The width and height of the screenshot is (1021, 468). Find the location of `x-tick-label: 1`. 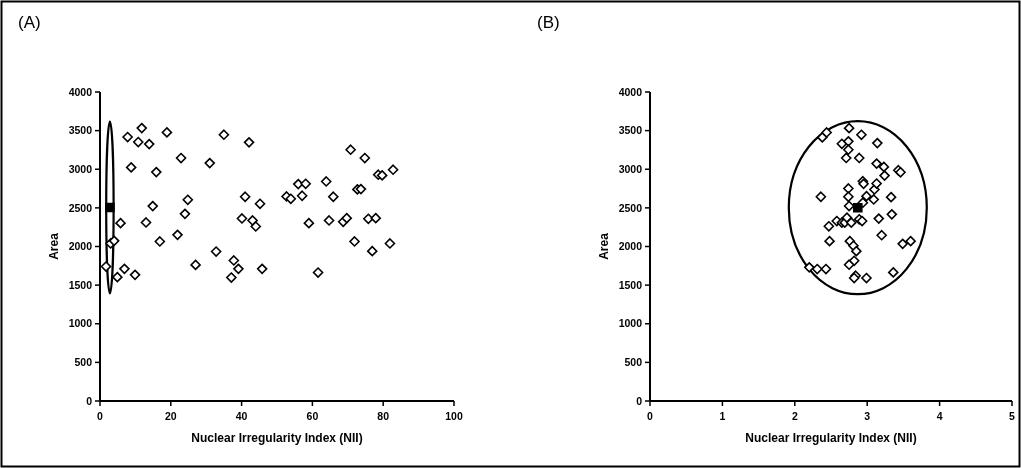

x-tick-label: 1 is located at coordinates (722, 416).